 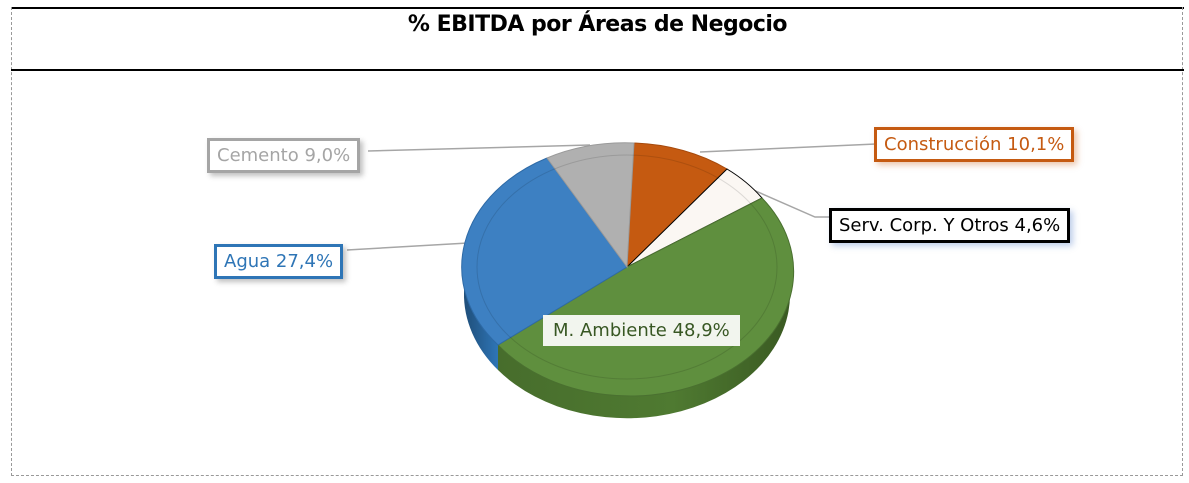 What do you see at coordinates (597, 8) in the screenshot?
I see `chart-top-border` at bounding box center [597, 8].